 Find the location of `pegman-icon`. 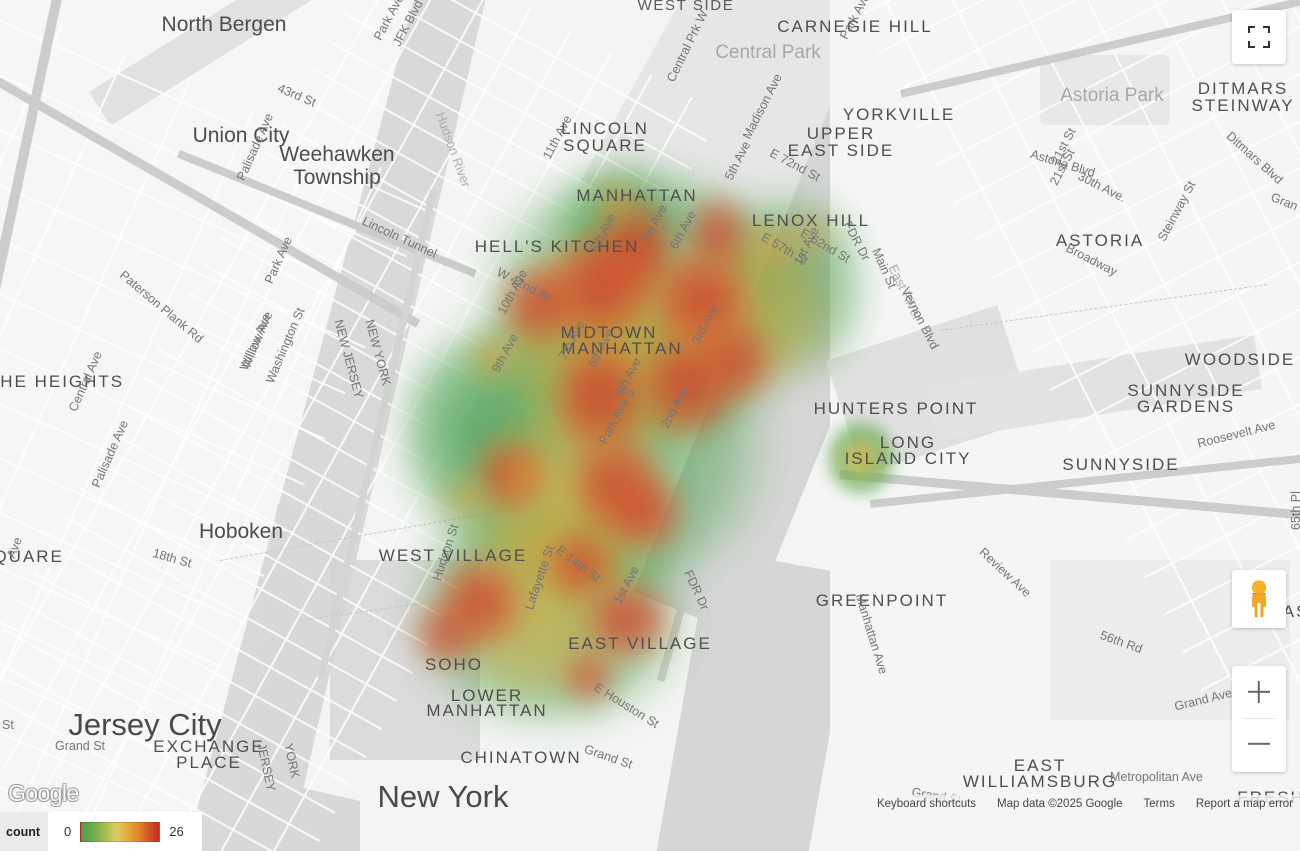

pegman-icon is located at coordinates (1259, 599).